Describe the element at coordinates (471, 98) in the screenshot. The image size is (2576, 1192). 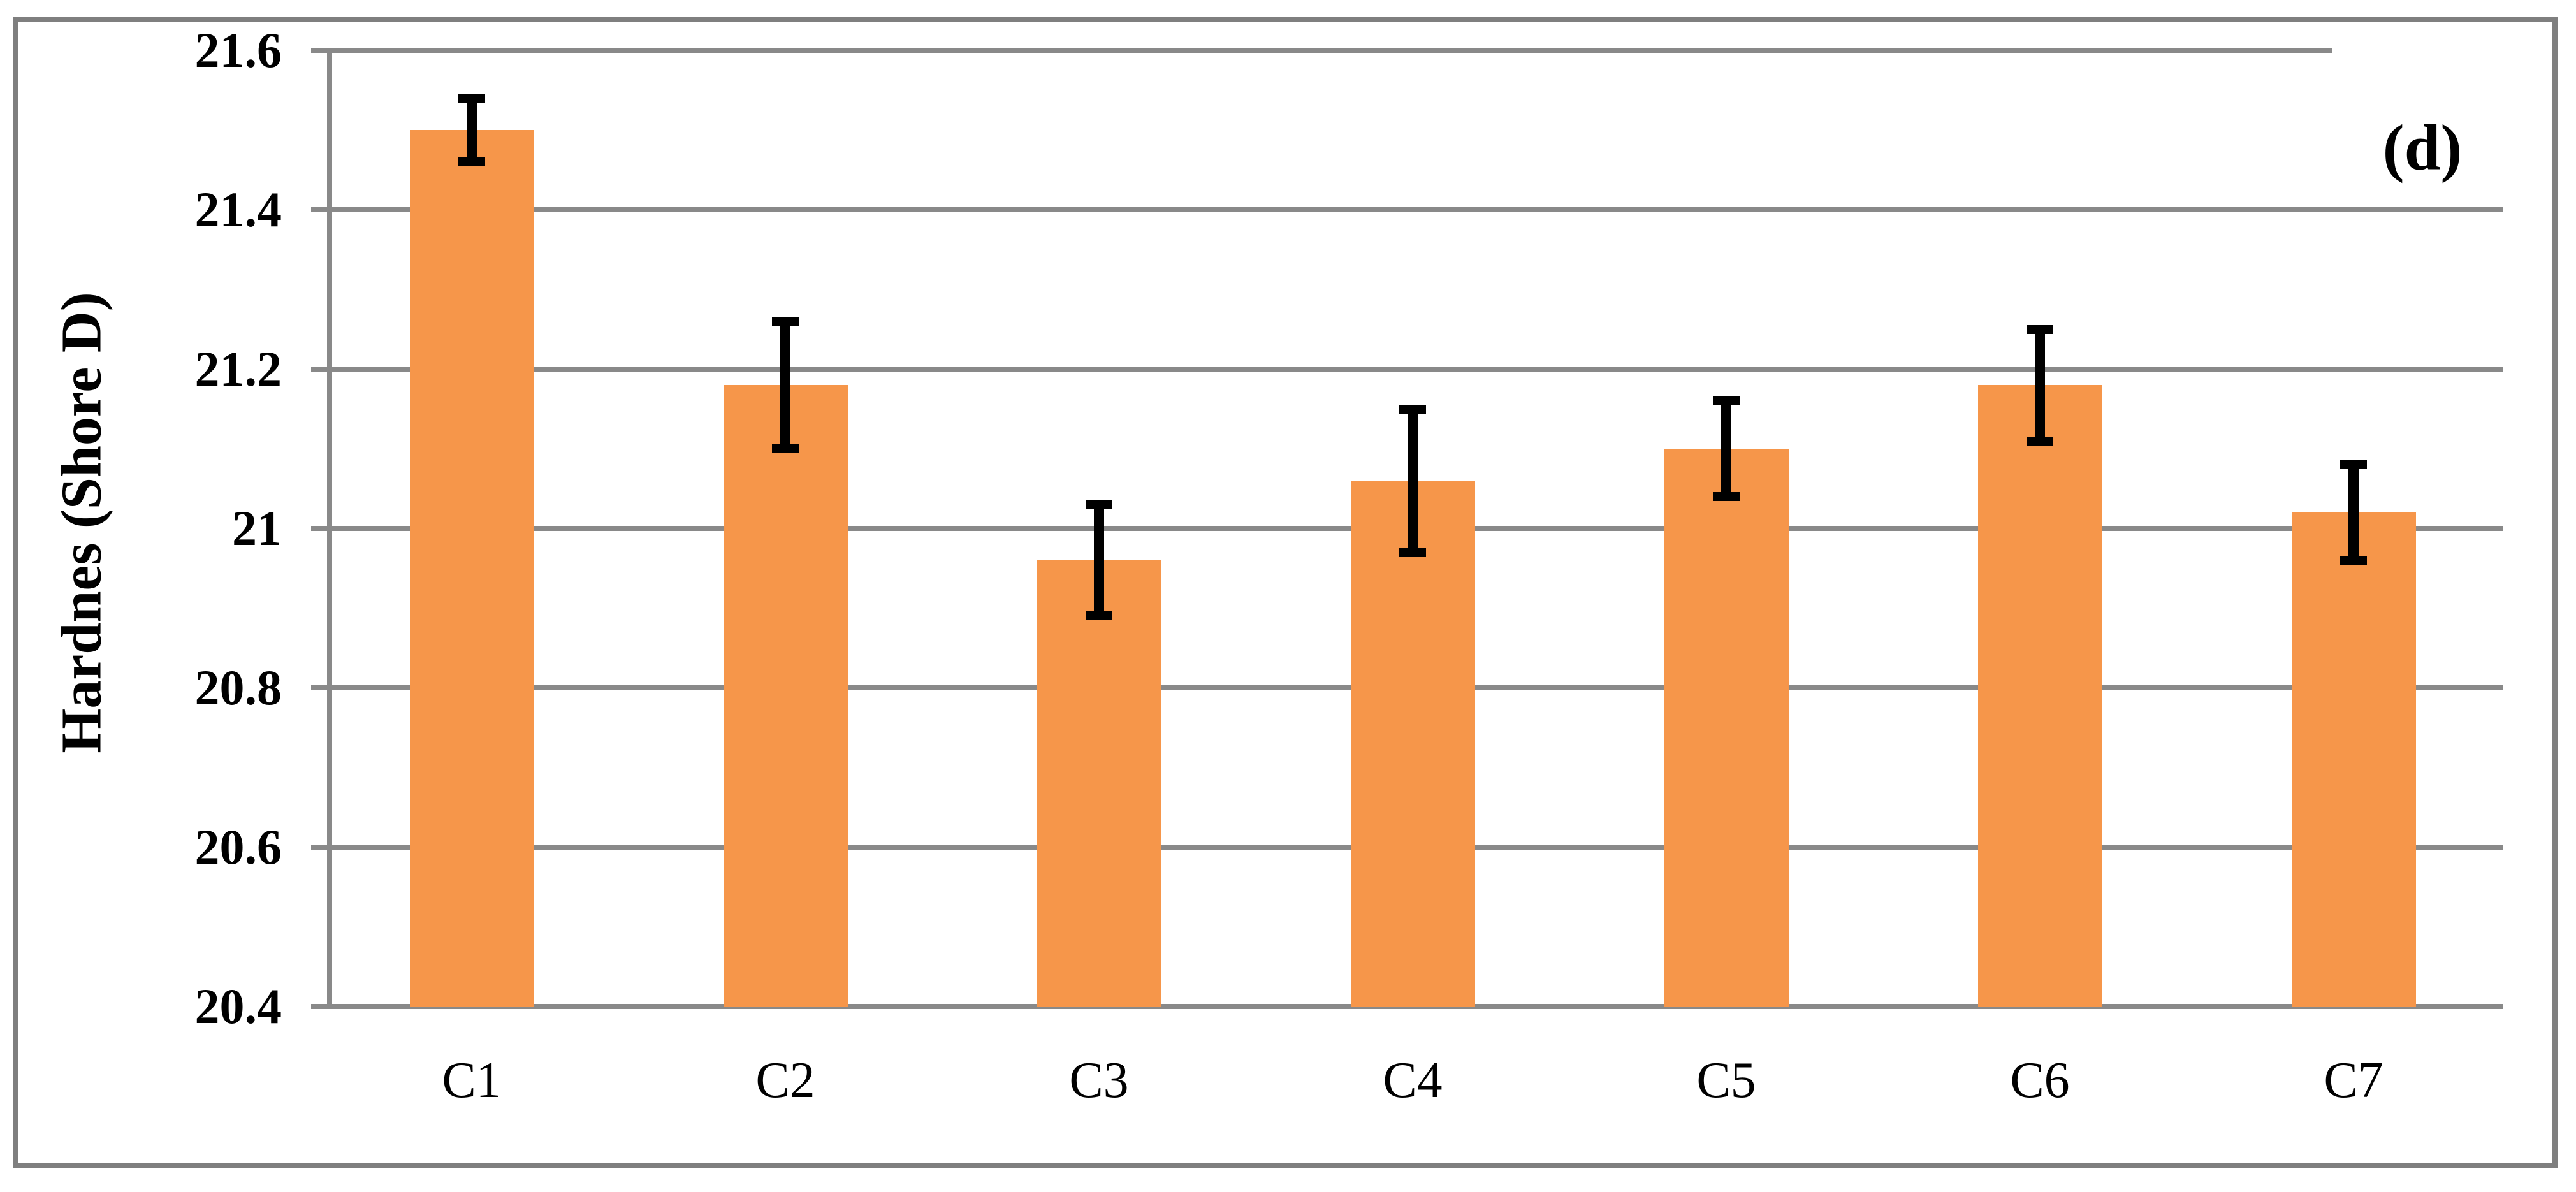
I see `error-cap-top-C1` at that location.